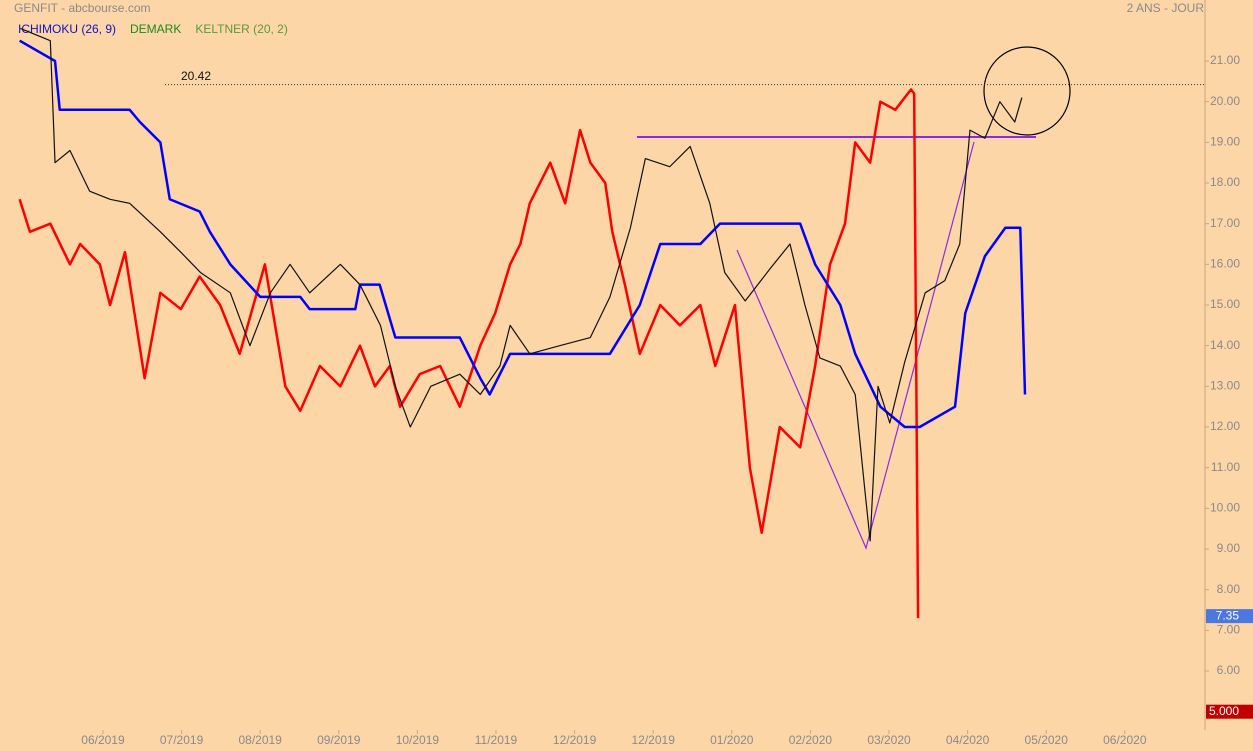 The width and height of the screenshot is (1253, 751). Describe the element at coordinates (1125, 740) in the screenshot. I see `x-tick-label: 06/2020` at that location.